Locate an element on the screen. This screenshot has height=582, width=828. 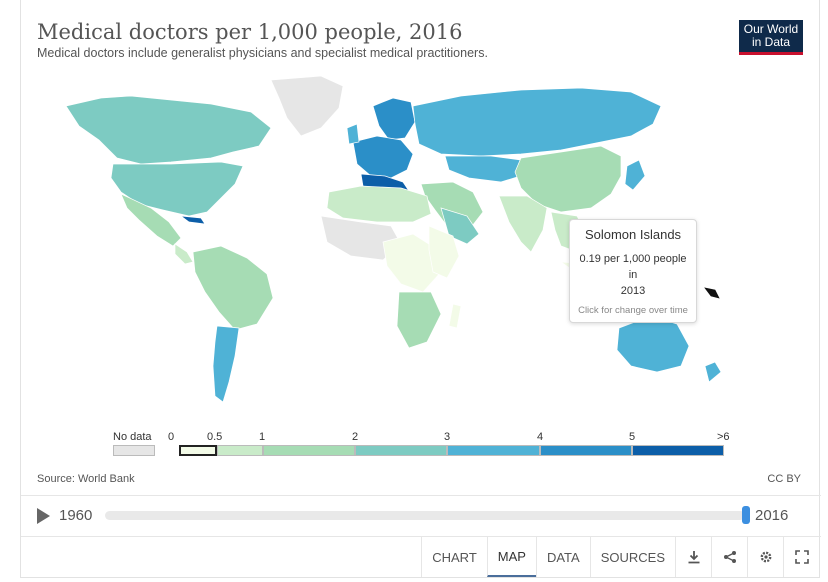
fullscreen-icon is located at coordinates (801, 557).